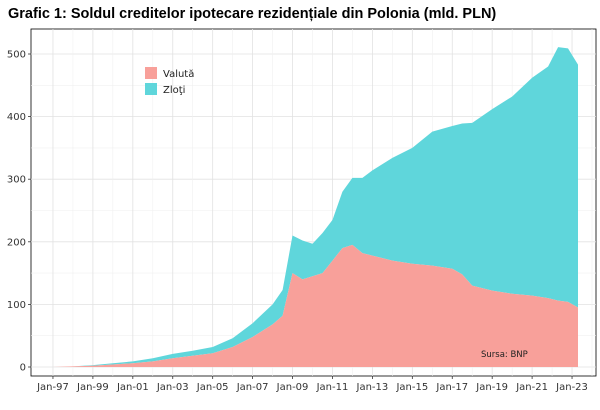 This screenshot has height=410, width=600. I want to click on x-tick-label: Jan-05, so click(212, 387).